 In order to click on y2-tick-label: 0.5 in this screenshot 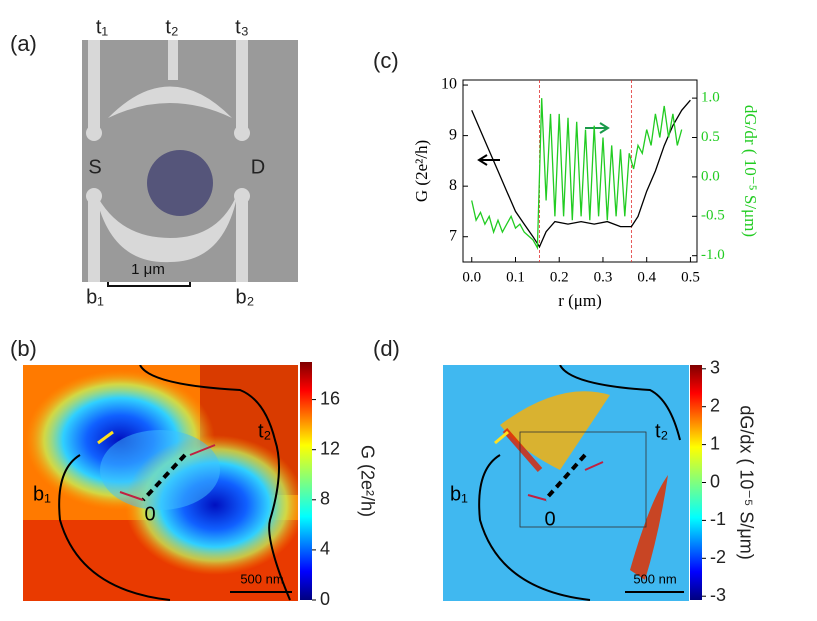, I will do `click(710, 137)`.